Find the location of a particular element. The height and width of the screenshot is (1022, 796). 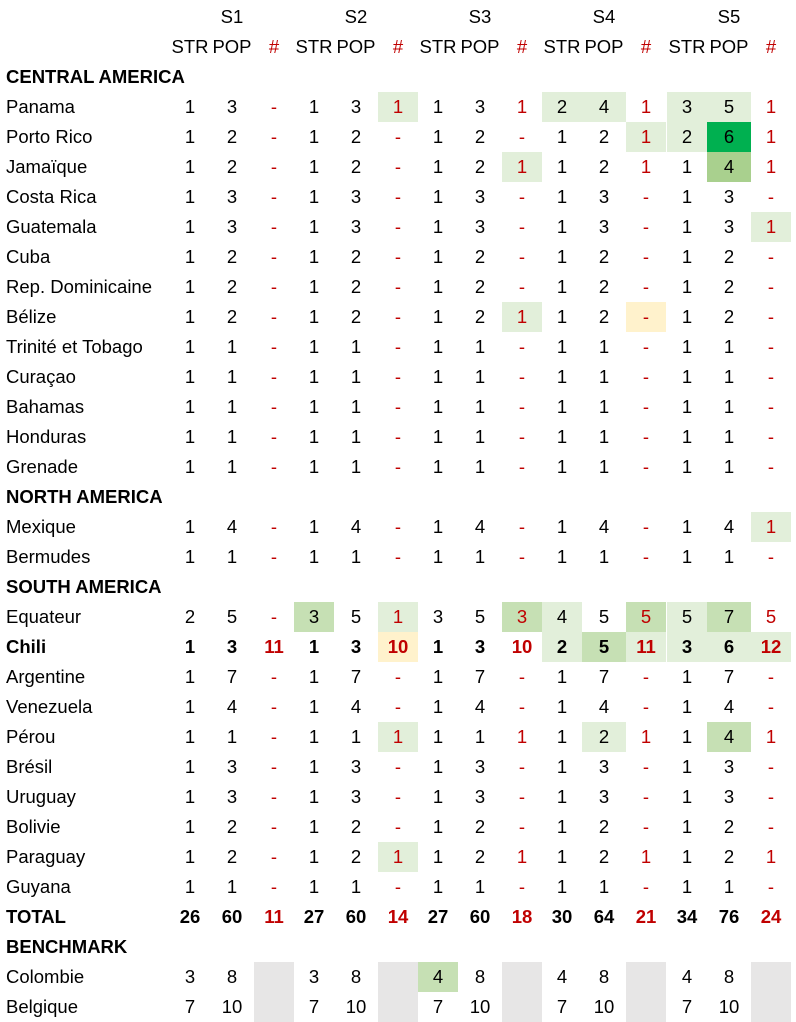

total-cell: 64 is located at coordinates (604, 916).